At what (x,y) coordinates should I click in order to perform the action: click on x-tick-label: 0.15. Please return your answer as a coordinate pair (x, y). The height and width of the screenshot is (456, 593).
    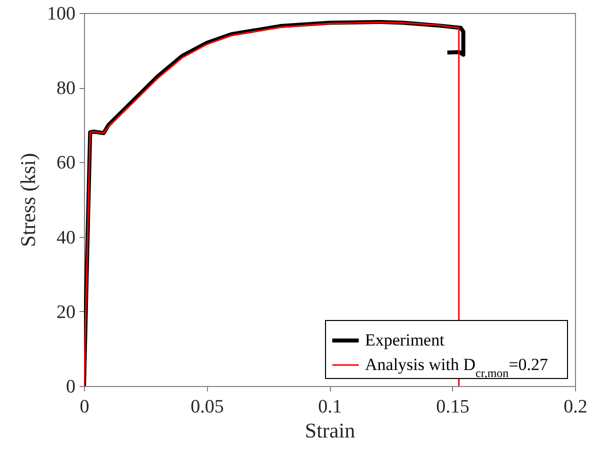
    Looking at the image, I should click on (453, 407).